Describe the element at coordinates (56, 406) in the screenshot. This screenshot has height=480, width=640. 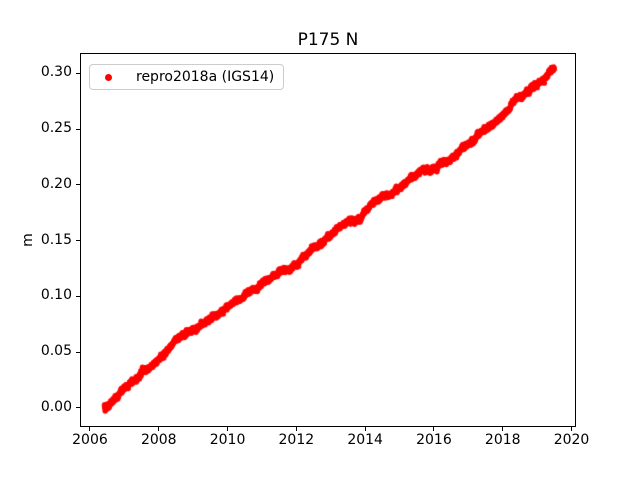
I see `y-tick-label: 0.00` at that location.